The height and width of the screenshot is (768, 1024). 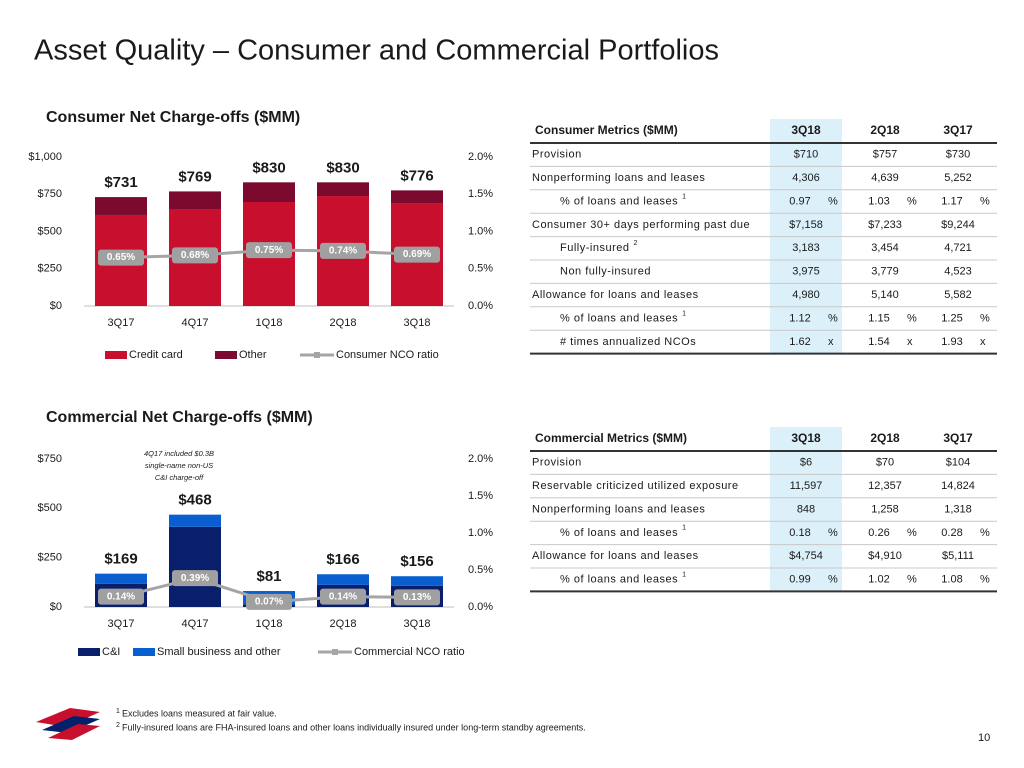 I want to click on table-header: 2Q18, so click(x=885, y=438).